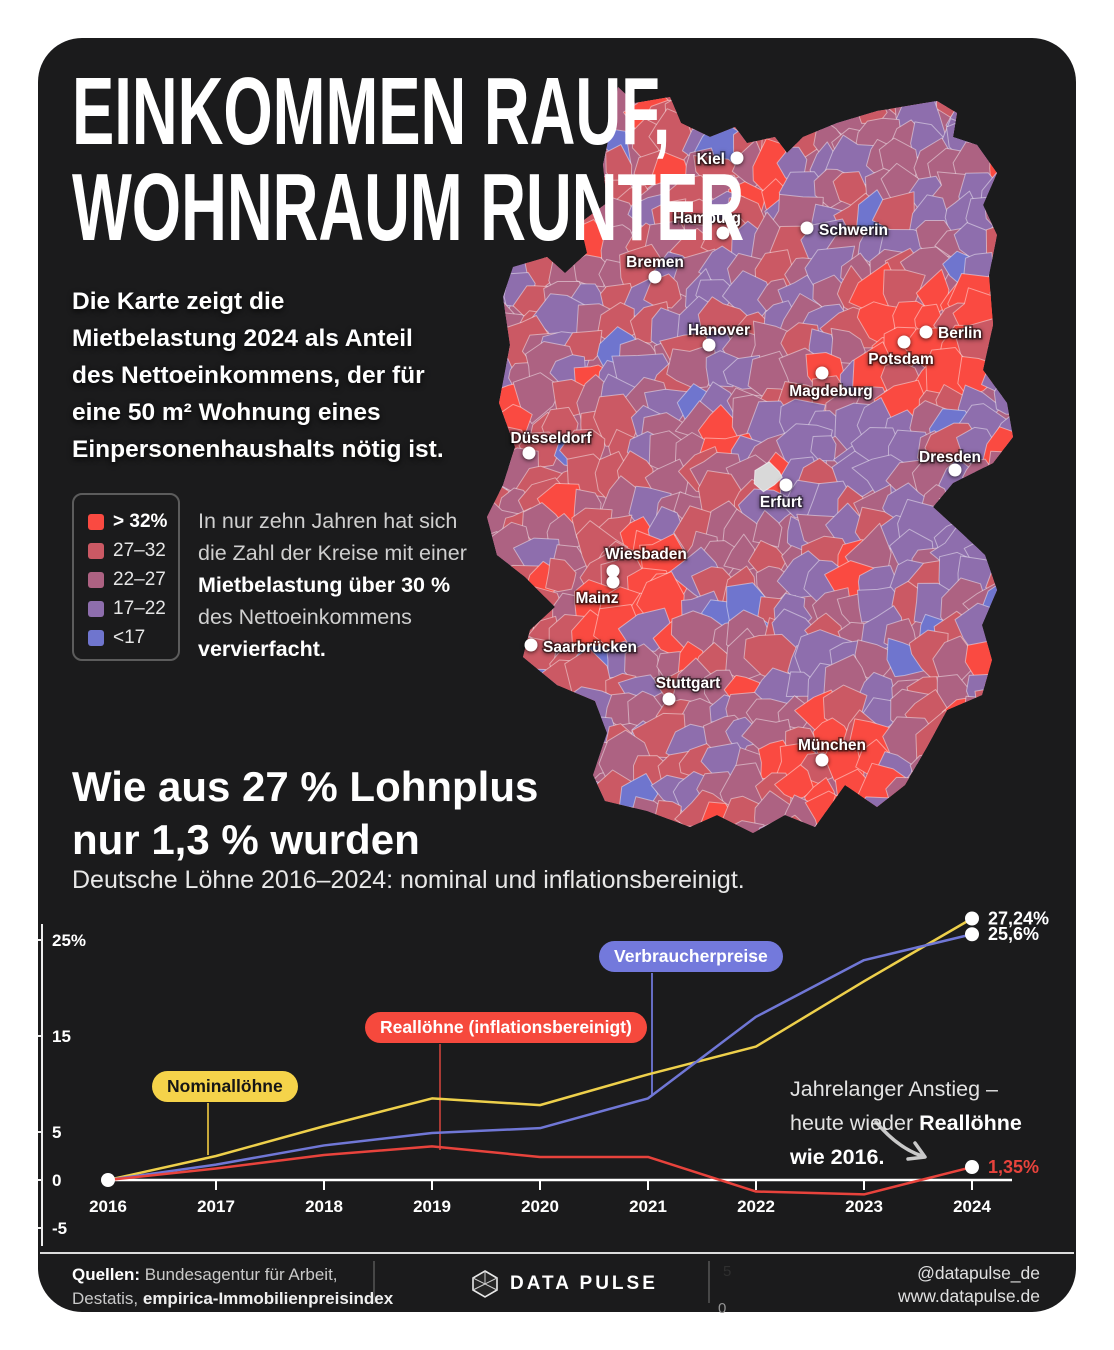 This screenshot has height=1350, width=1114. Describe the element at coordinates (408, 207) in the screenshot. I see `page-title-line2: WOHNRAUM RUNTER` at that location.